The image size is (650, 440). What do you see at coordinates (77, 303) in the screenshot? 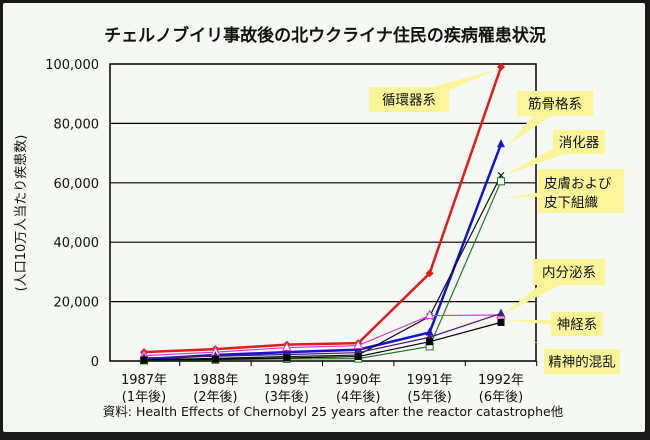
I see `y-tick-label: 20,000` at bounding box center [77, 303].